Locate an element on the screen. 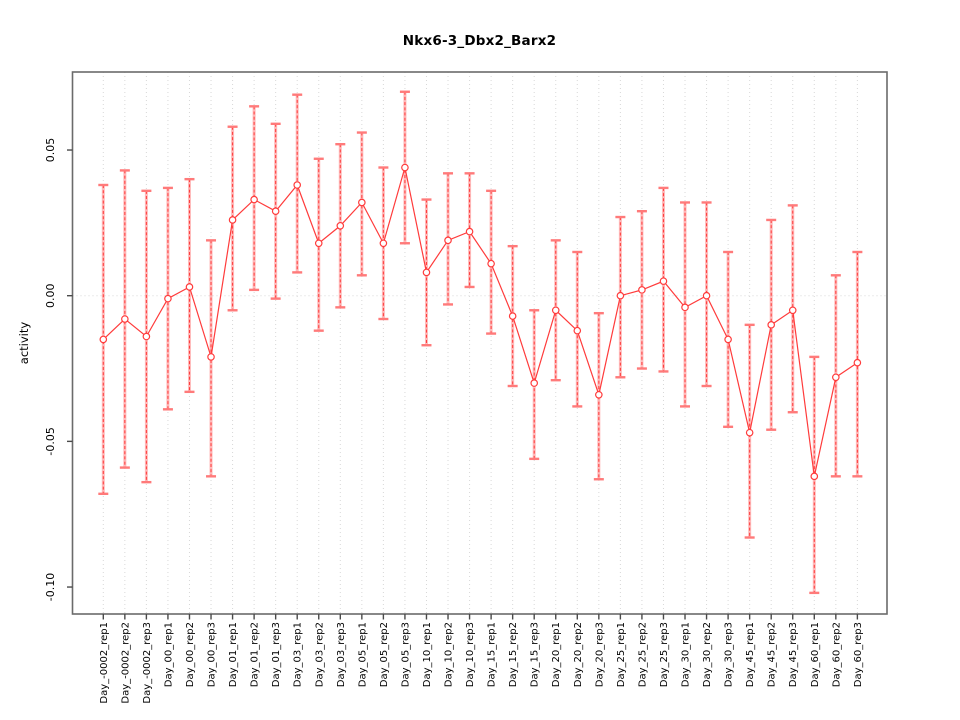 The width and height of the screenshot is (960, 720). x-tick-label: Day_00_rep1 is located at coordinates (168, 654).